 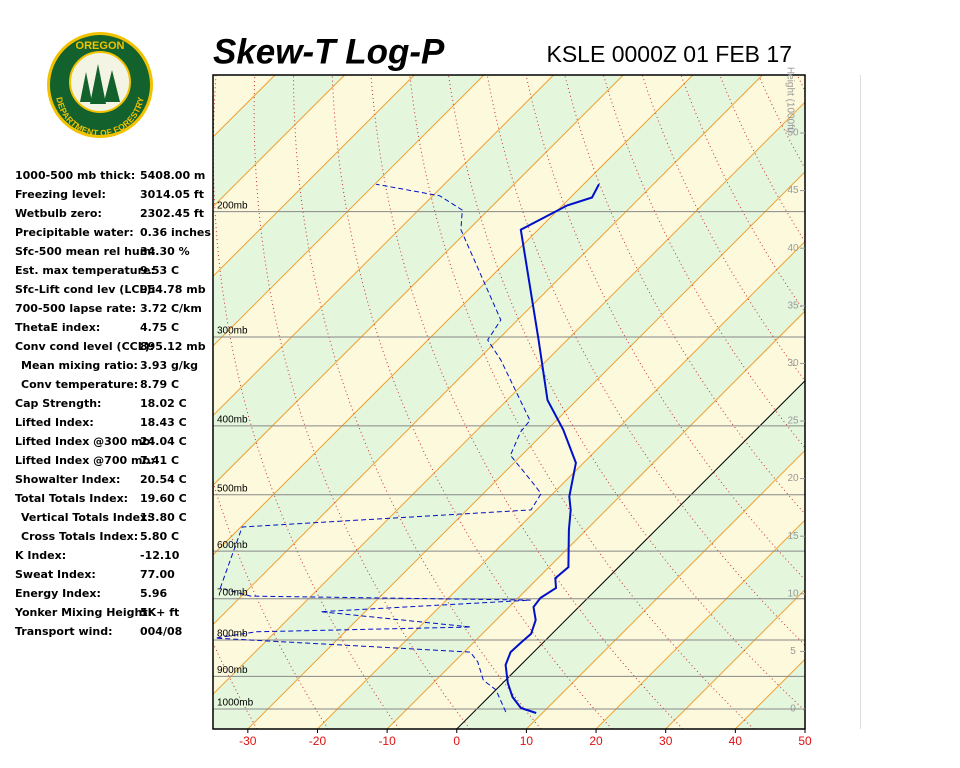 What do you see at coordinates (670, 54) in the screenshot?
I see `chart-subtitle: KSLE 0000Z 01 FEB 17` at bounding box center [670, 54].